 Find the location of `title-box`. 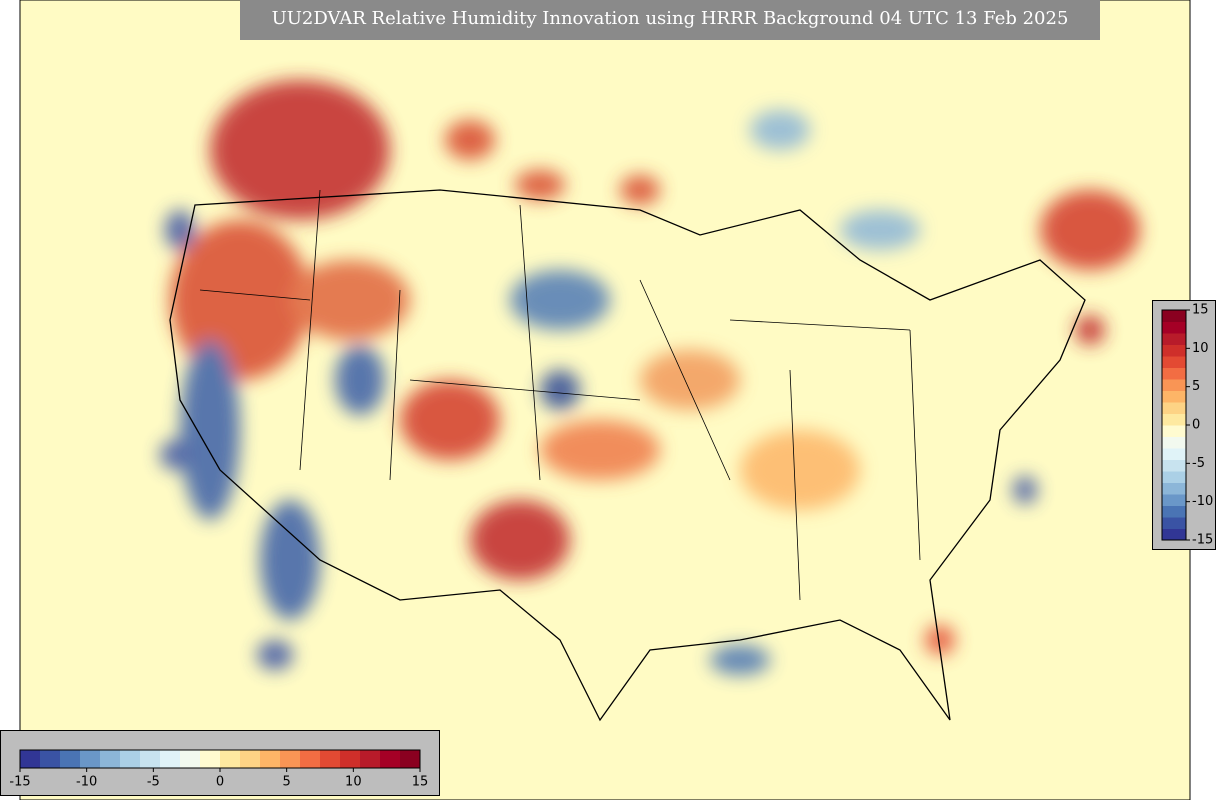

title-box is located at coordinates (670, 20).